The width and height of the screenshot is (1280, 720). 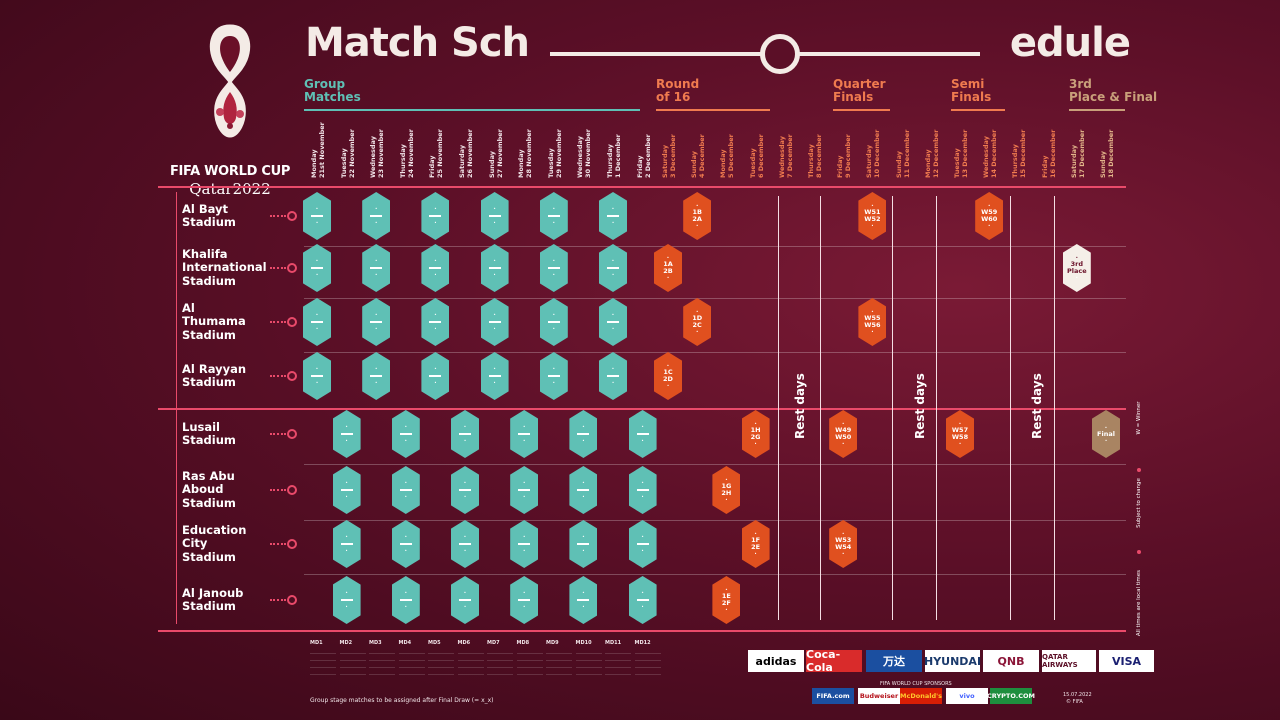 I want to click on draw-column: MD4, so click(x=411, y=657).